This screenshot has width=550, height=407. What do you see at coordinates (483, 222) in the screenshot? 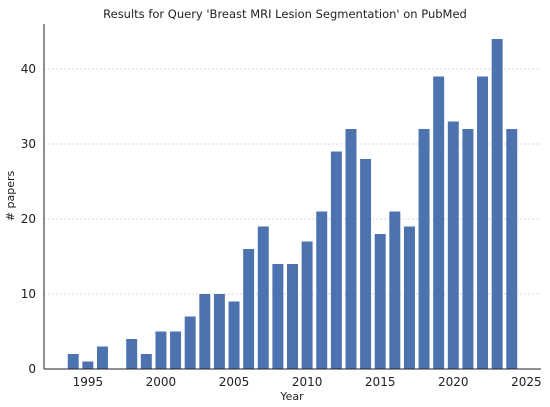
I see `bar-2022` at bounding box center [483, 222].